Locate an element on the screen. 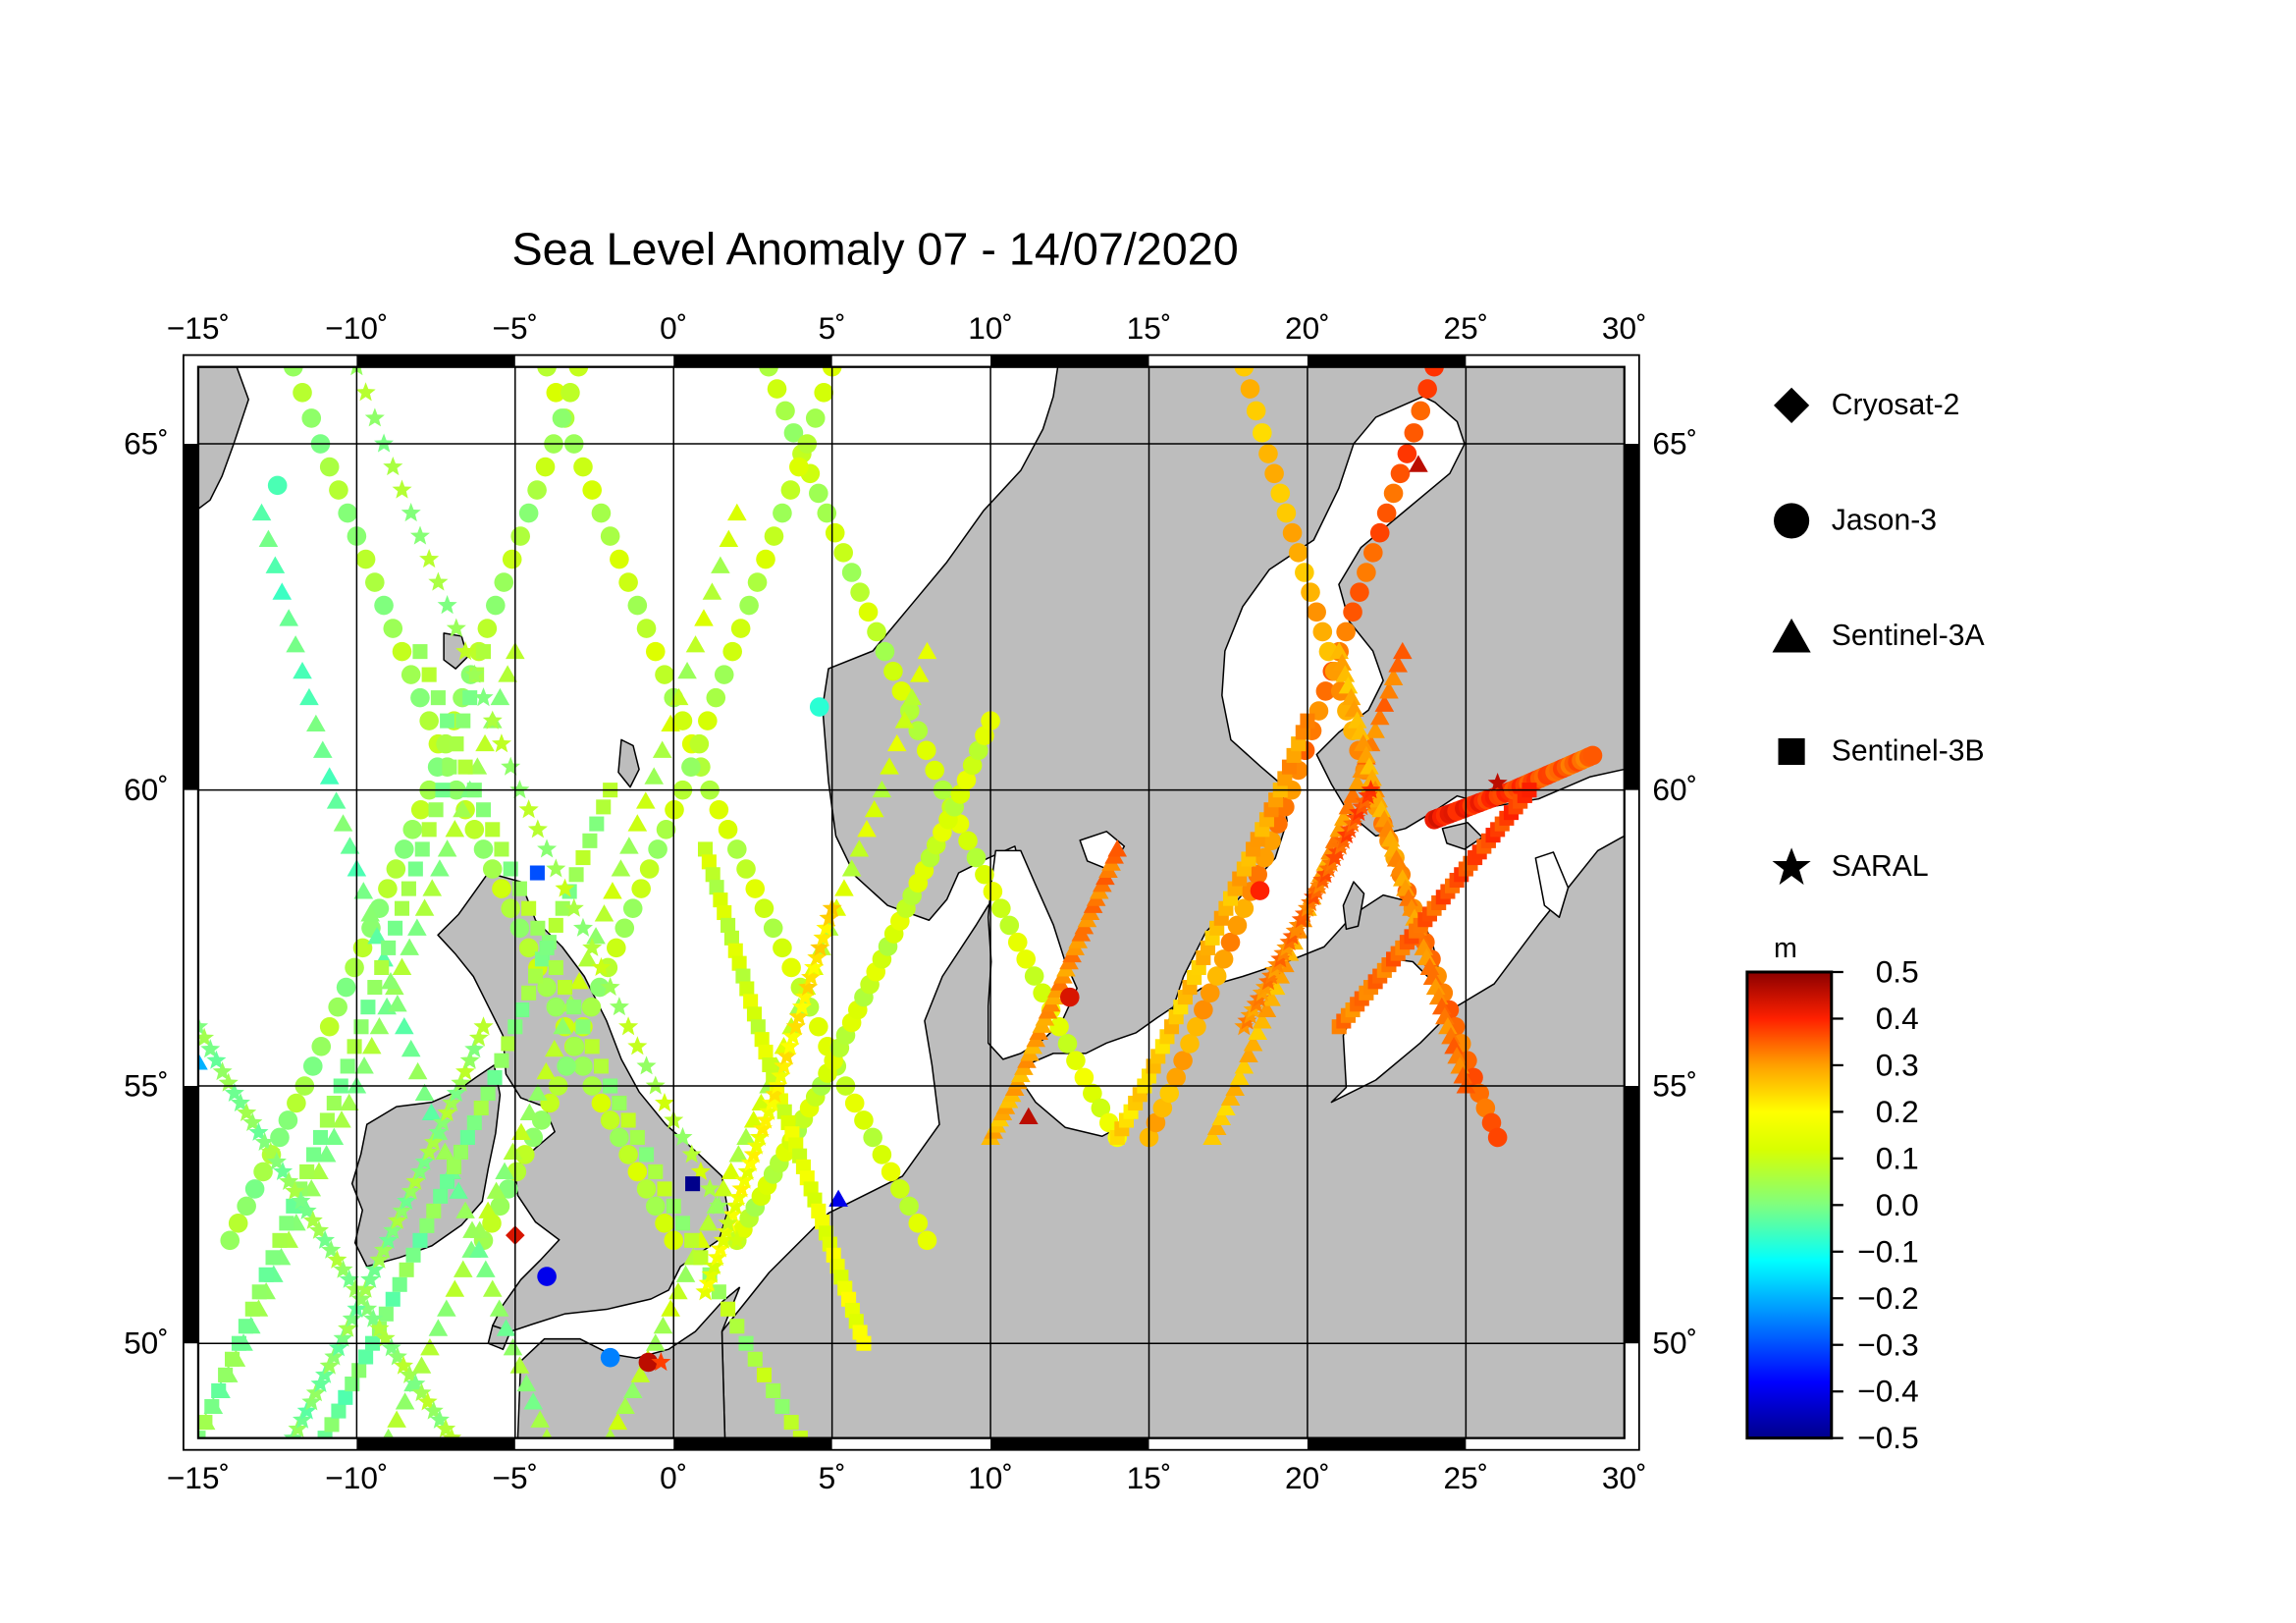 Image resolution: width=2296 pixels, height=1623 pixels. star-icon is located at coordinates (1791, 866).